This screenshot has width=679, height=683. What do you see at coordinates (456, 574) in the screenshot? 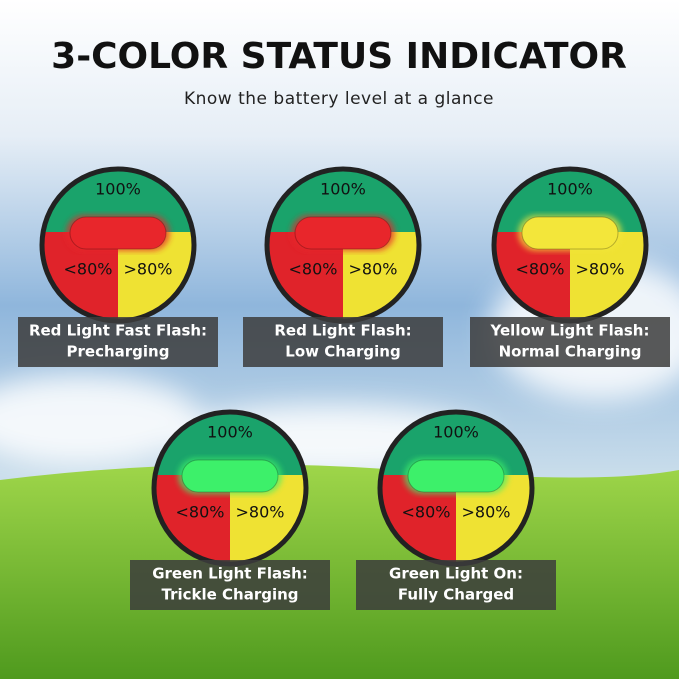
I see `caption-line: Green Light On:` at bounding box center [456, 574].